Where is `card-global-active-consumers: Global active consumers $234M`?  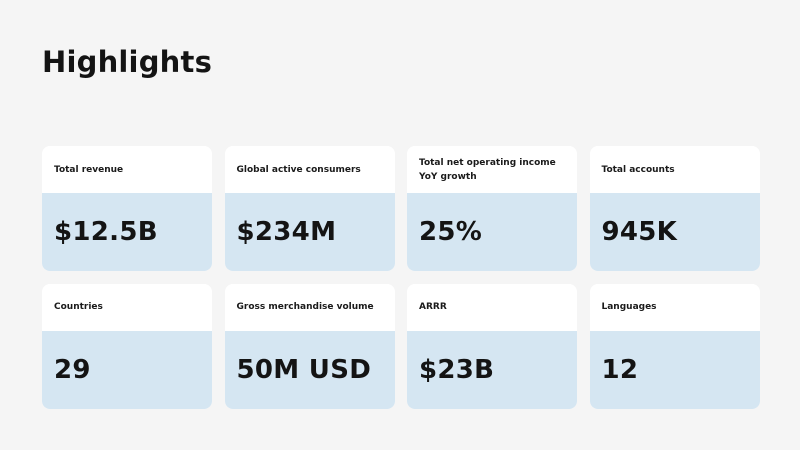
card-global-active-consumers: Global active consumers $234M is located at coordinates (309, 208).